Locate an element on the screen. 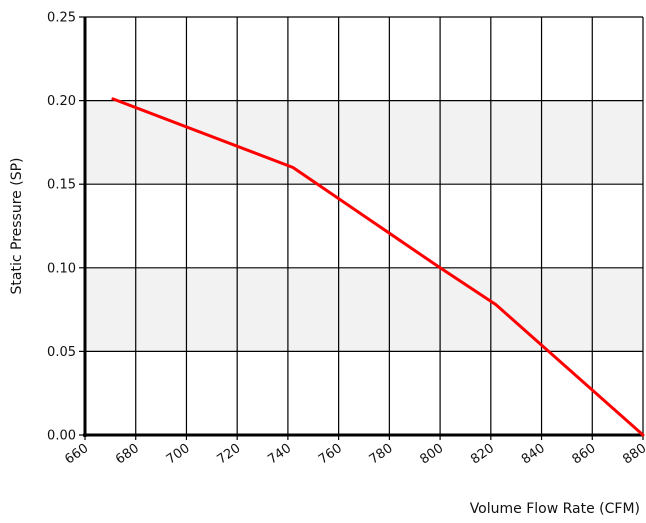 This screenshot has height=523, width=646. x-axis-title: Volume Flow Rate (CFM) is located at coordinates (555, 509).